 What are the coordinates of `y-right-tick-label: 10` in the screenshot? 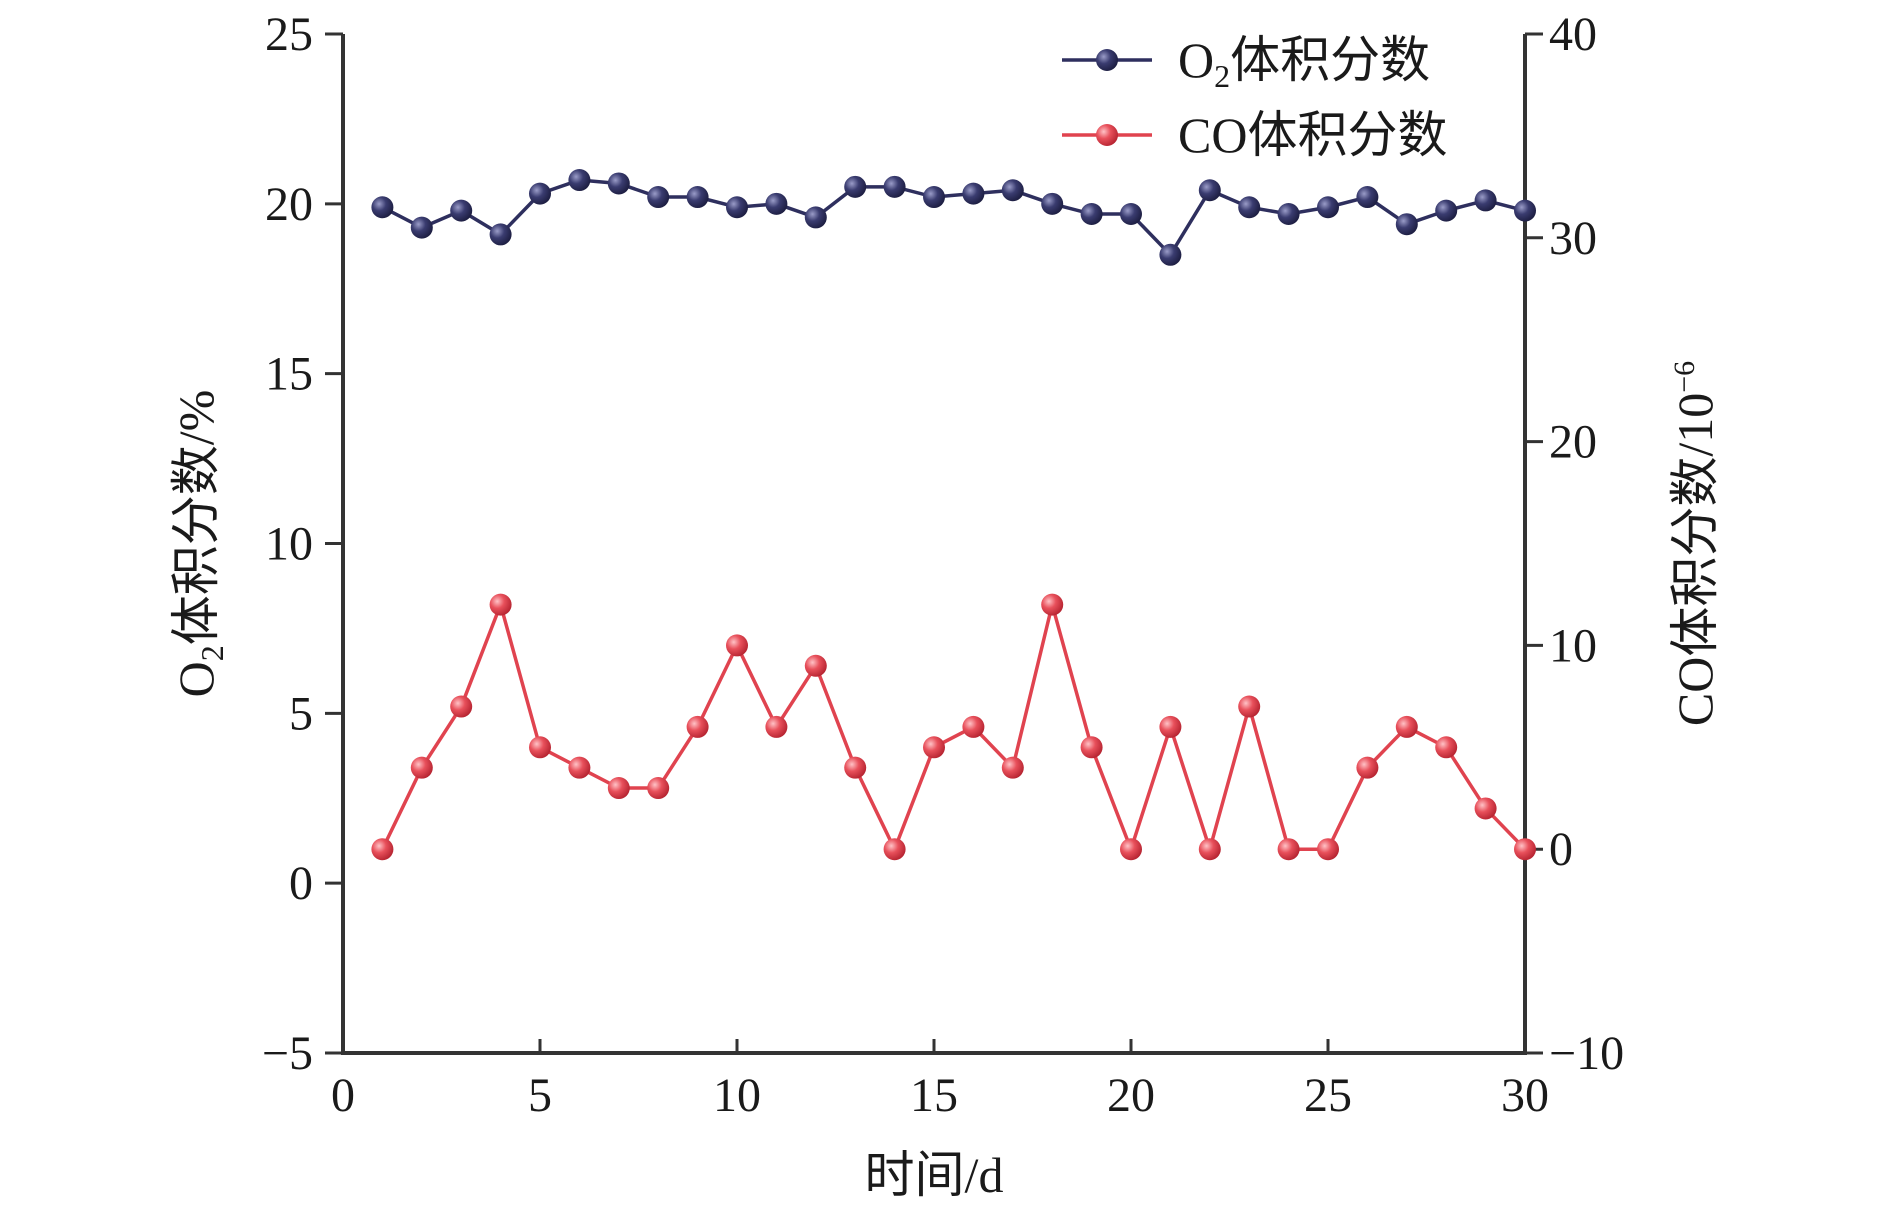 It's located at (1573, 645).